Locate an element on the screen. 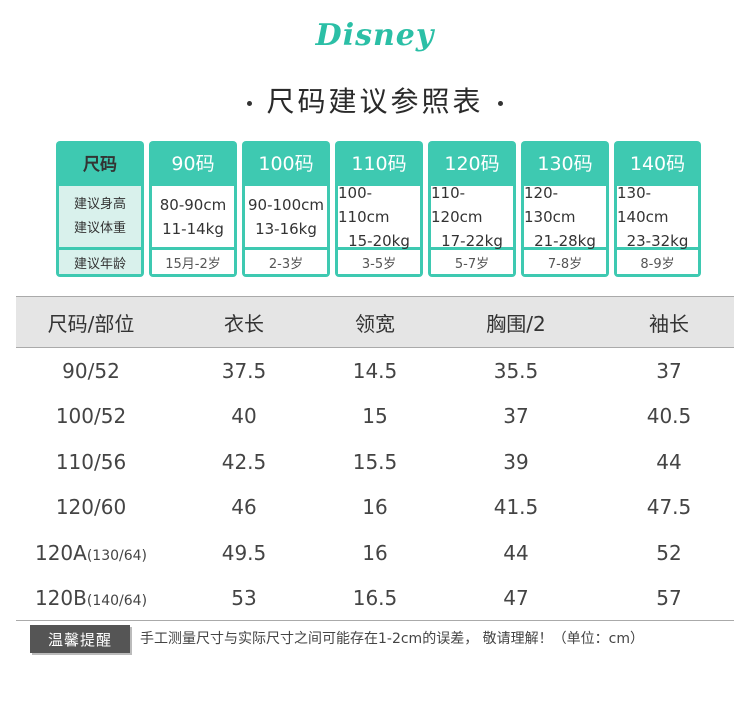 Image resolution: width=750 pixels, height=704 pixels. table-row: 120/60 46 16 41.5 47.5 is located at coordinates (375, 508).